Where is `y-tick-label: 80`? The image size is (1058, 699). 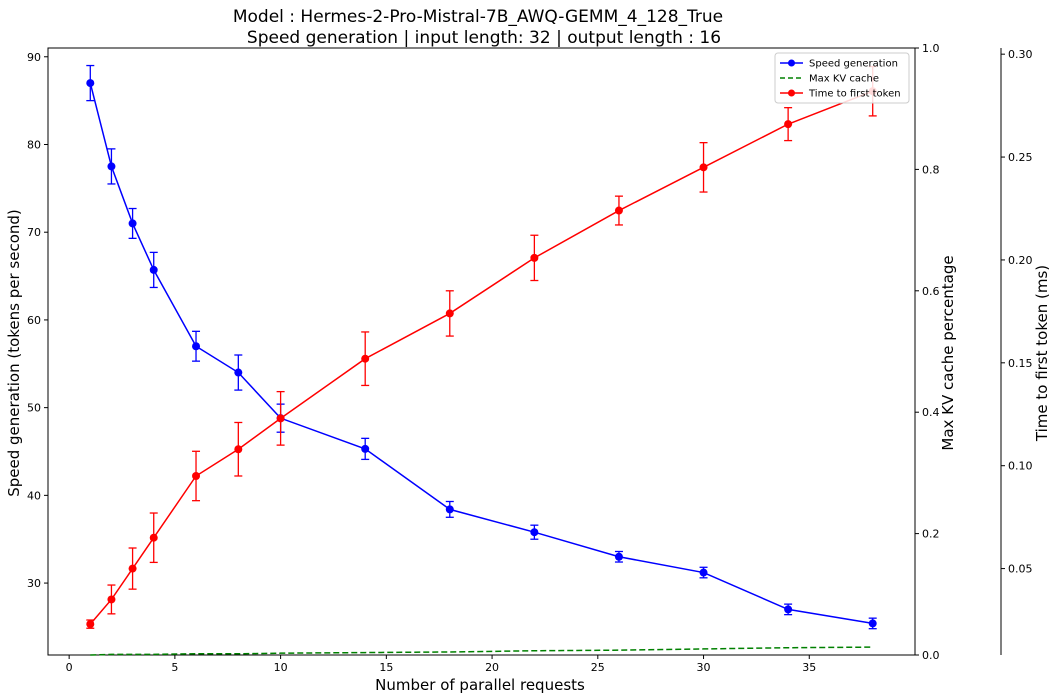
y-tick-label: 80 is located at coordinates (34, 144).